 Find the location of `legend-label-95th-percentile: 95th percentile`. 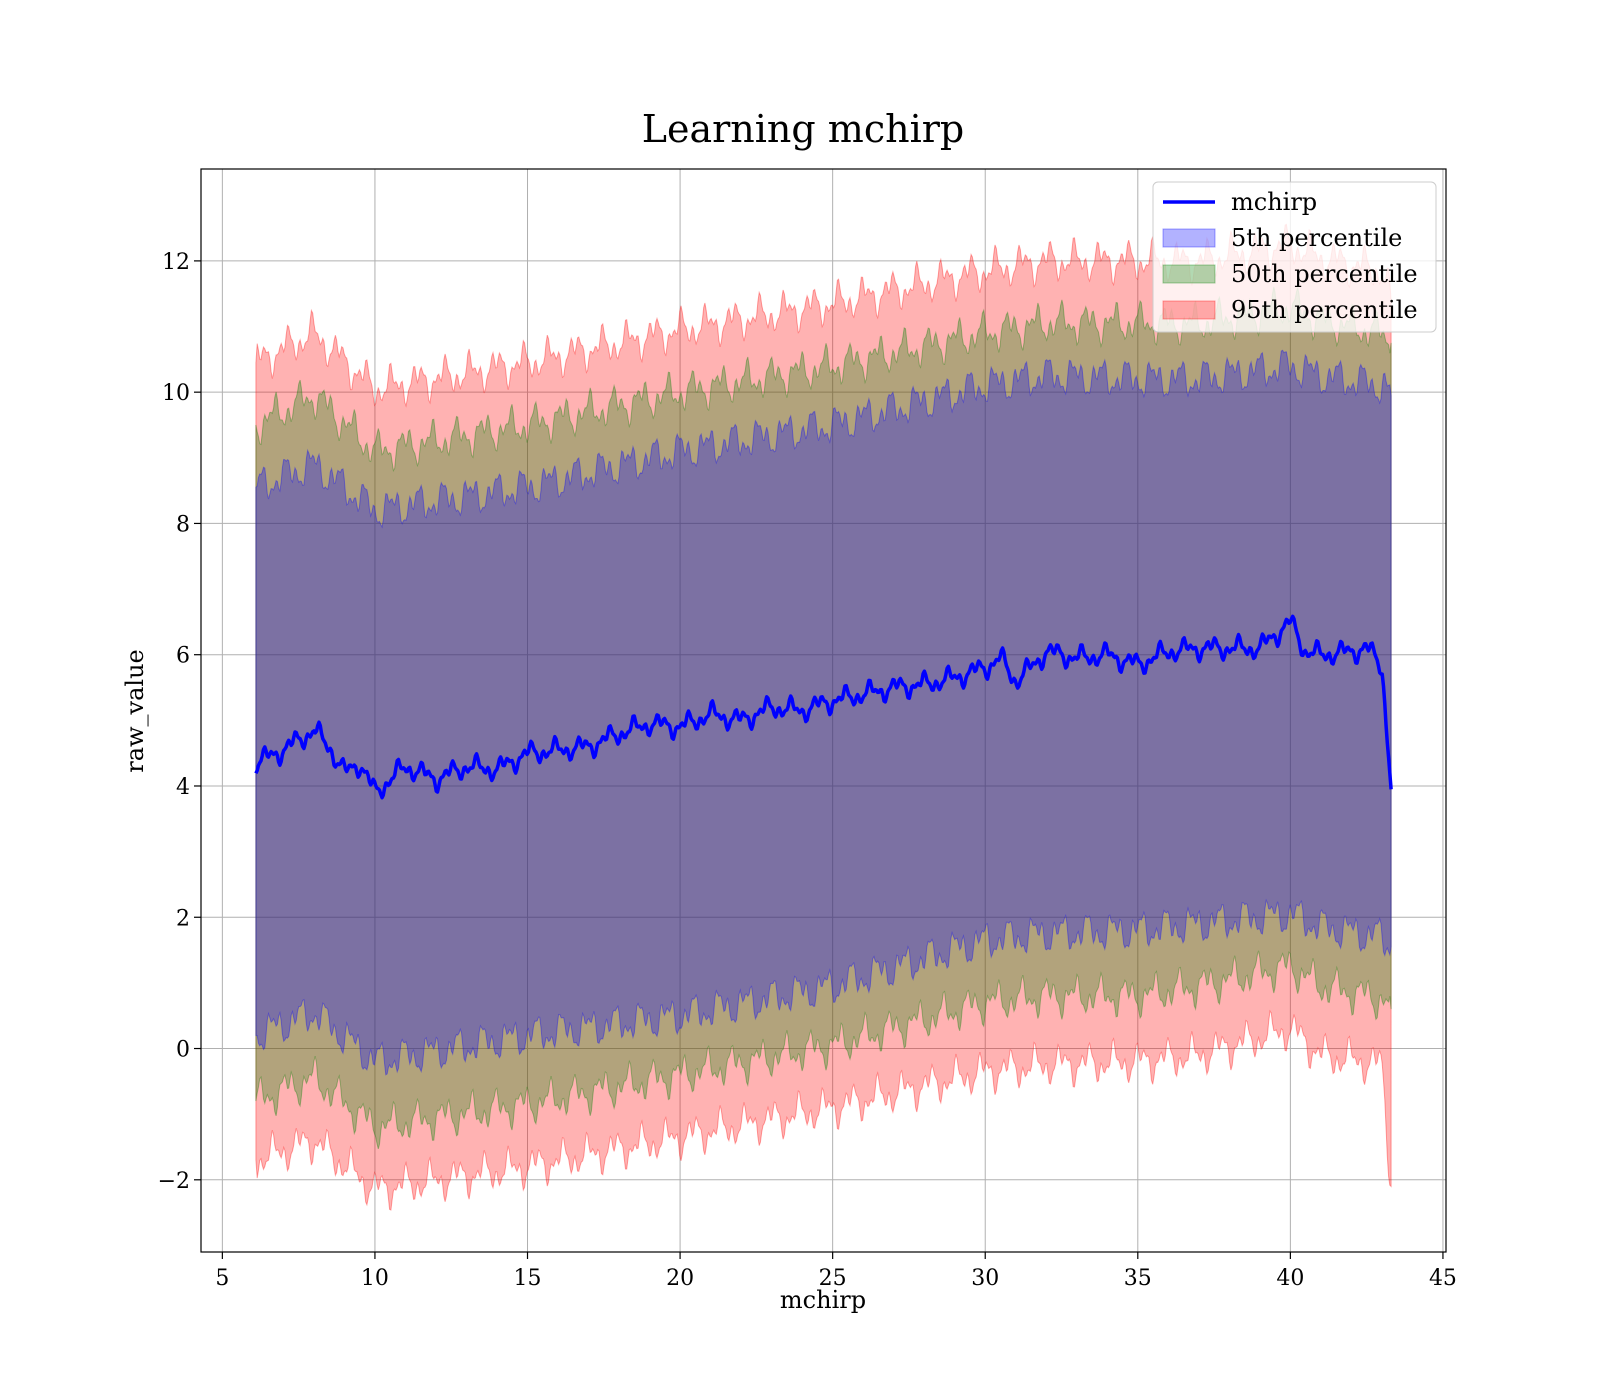

legend-label-95th-percentile: 95th percentile is located at coordinates (1324, 310).